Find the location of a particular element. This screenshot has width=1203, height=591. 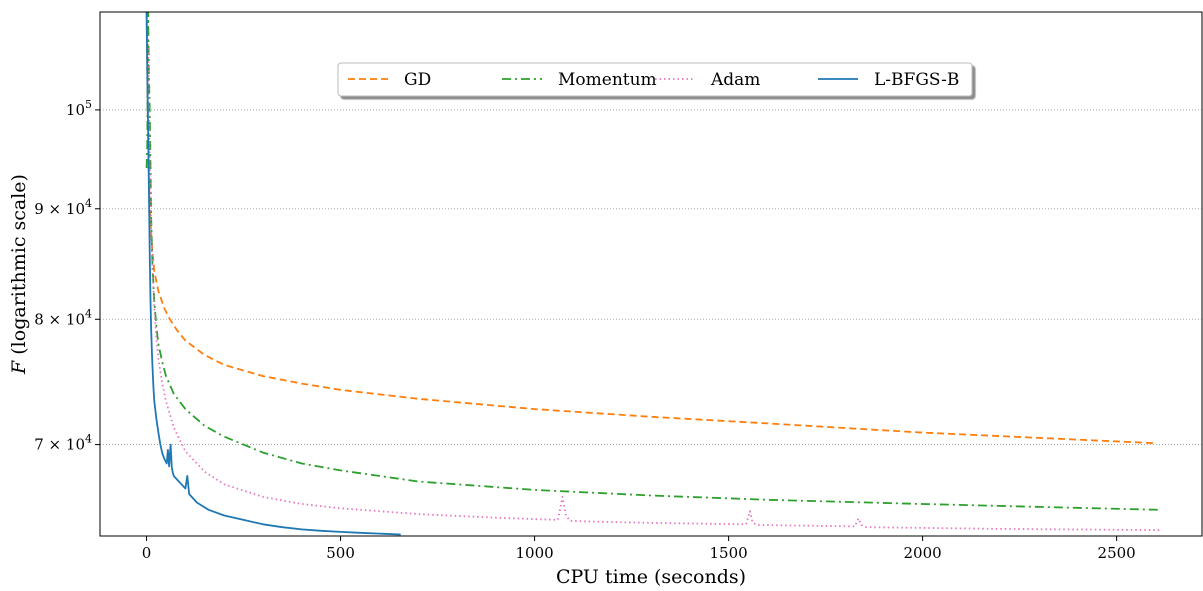

x-tick-label: 2000 is located at coordinates (923, 553).